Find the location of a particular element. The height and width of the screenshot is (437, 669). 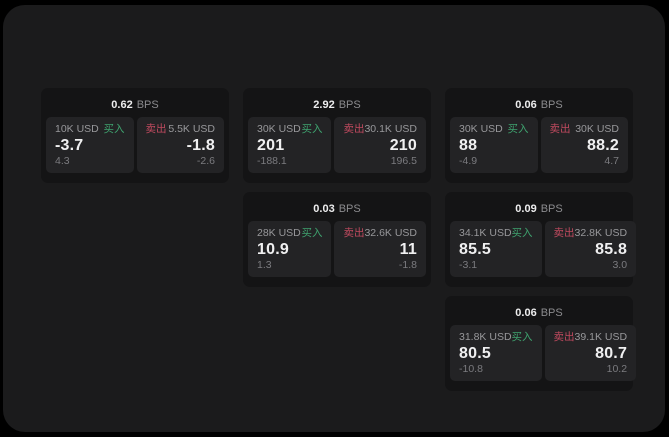

sell-delta: 4.7 is located at coordinates (611, 161).